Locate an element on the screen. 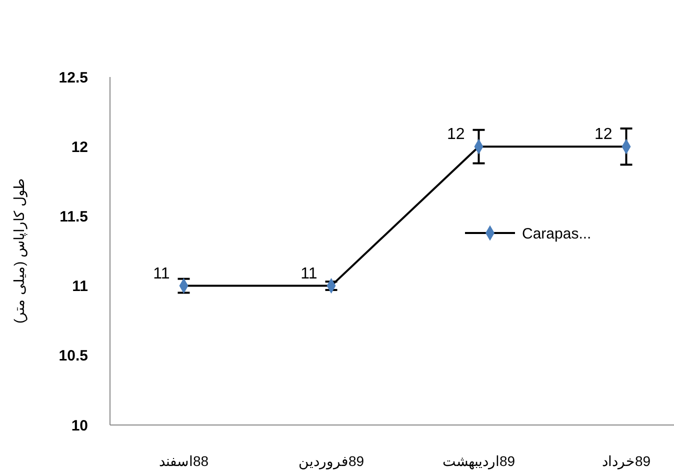 Image resolution: width=674 pixels, height=472 pixels. x-tick-label: 89فروردین is located at coordinates (331, 461).